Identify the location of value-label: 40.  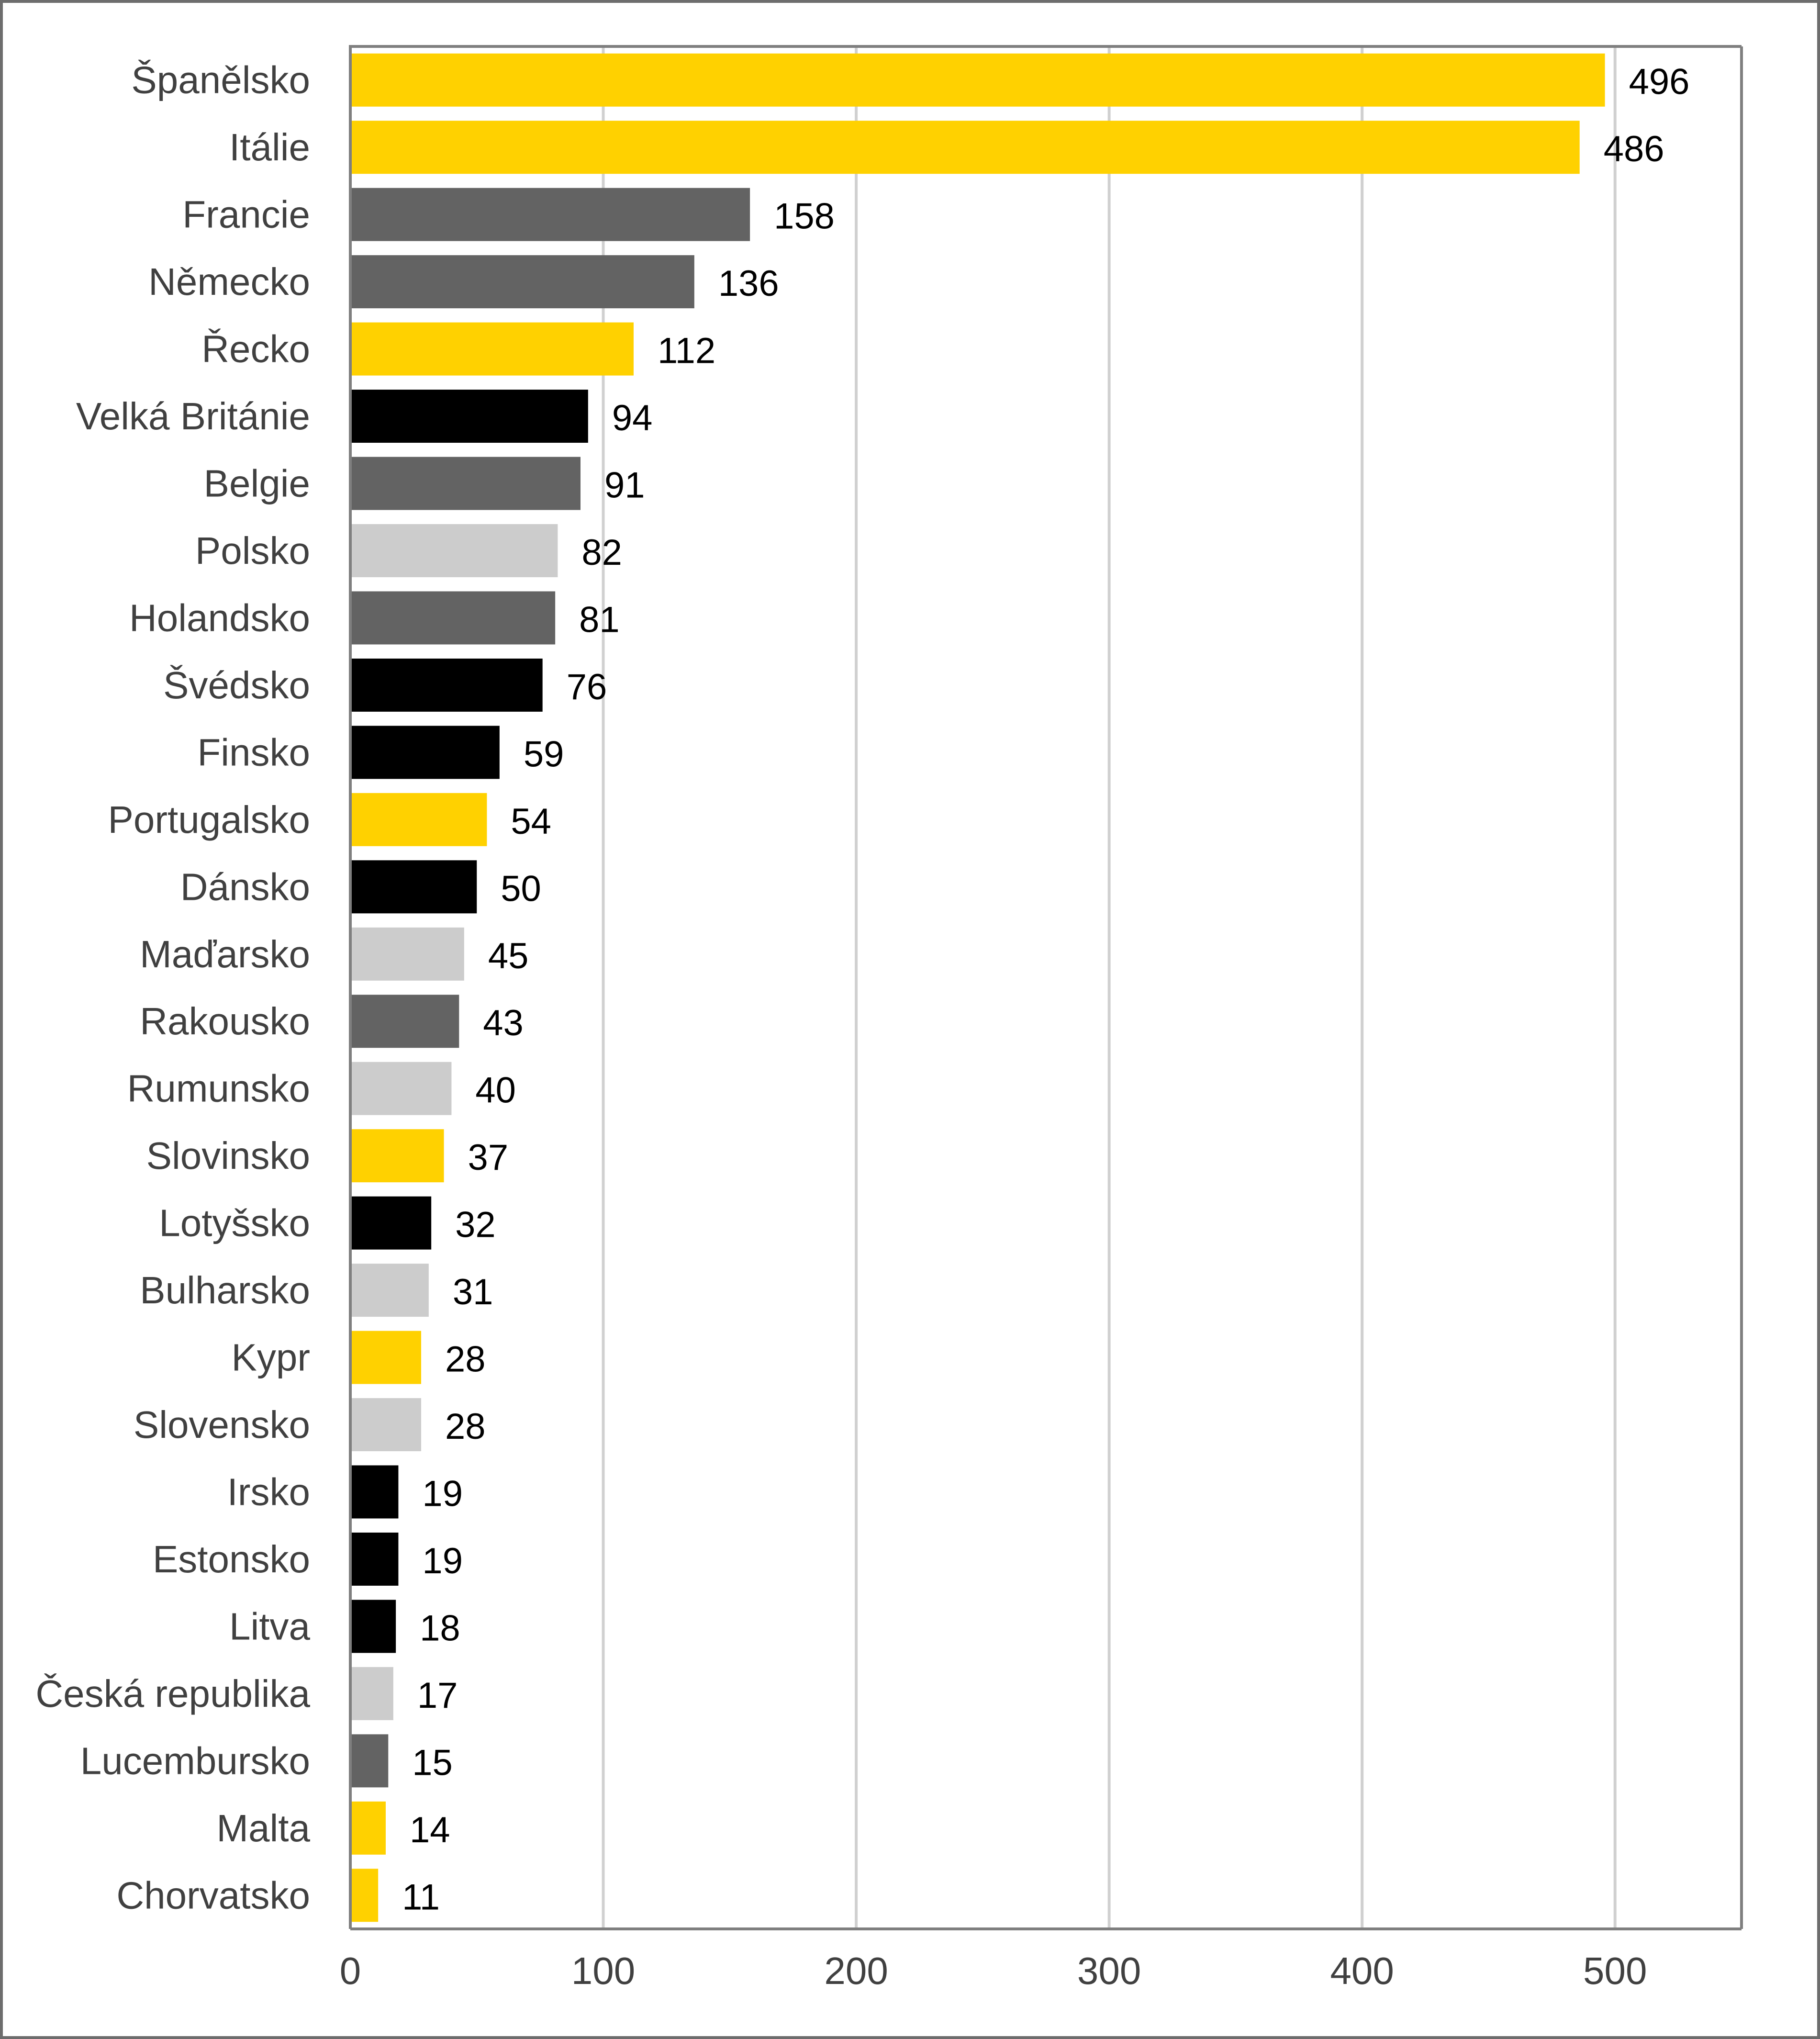
(495, 1090).